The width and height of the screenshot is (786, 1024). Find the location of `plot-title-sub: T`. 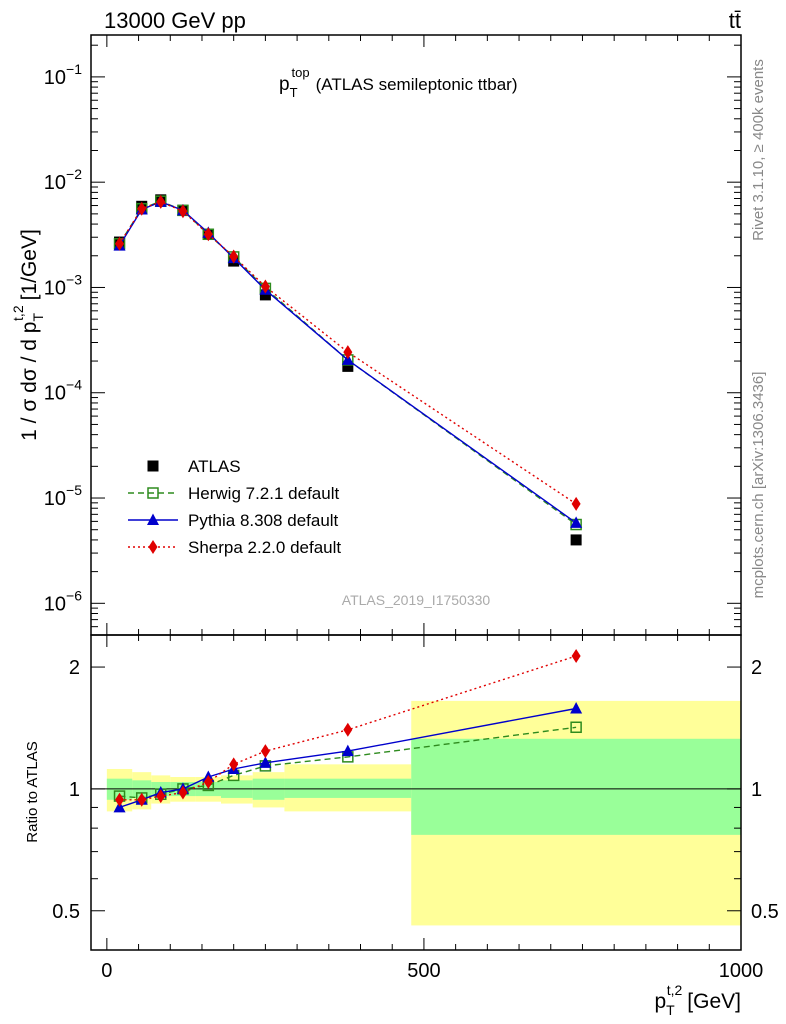

plot-title-sub: T is located at coordinates (294, 92).